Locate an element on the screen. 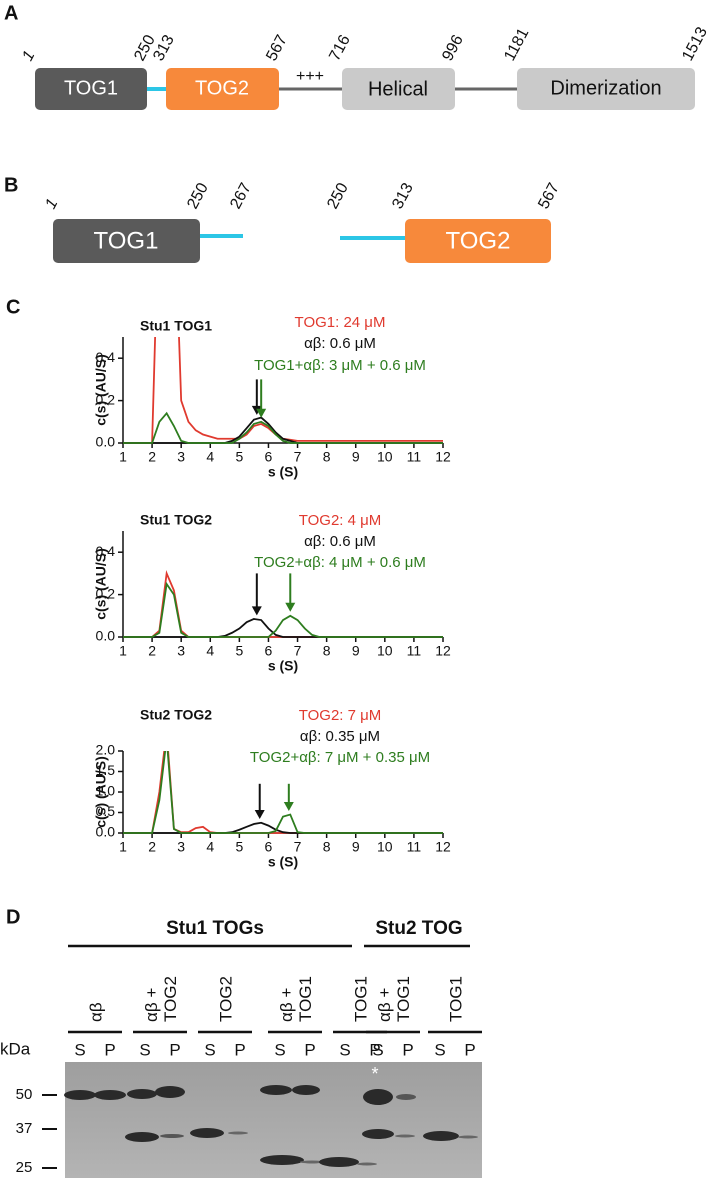 The image size is (715, 1181). legend-entry: TOG2: 7 μM is located at coordinates (340, 715).